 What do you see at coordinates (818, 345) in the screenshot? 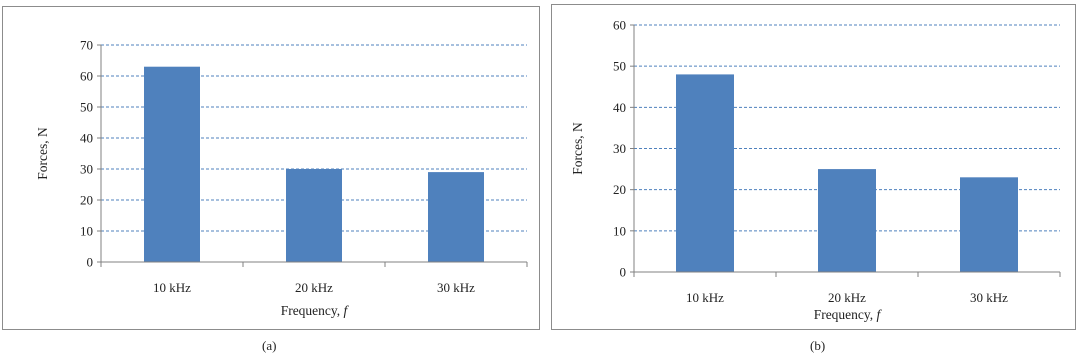
I see `caption-b: (b)` at bounding box center [818, 345].